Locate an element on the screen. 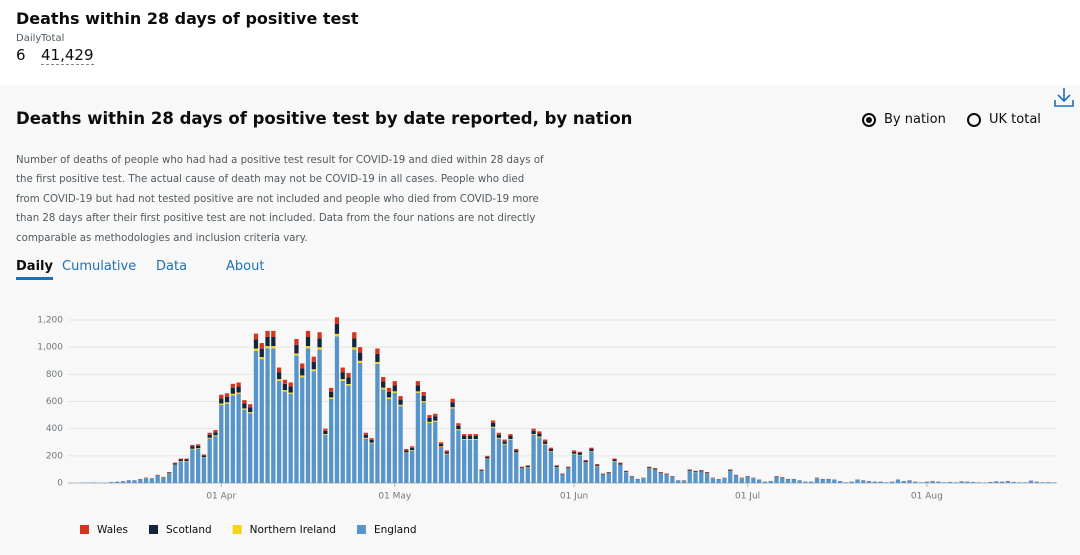 Image resolution: width=1080 pixels, height=555 pixels. legend-label: Scotland is located at coordinates (189, 530).